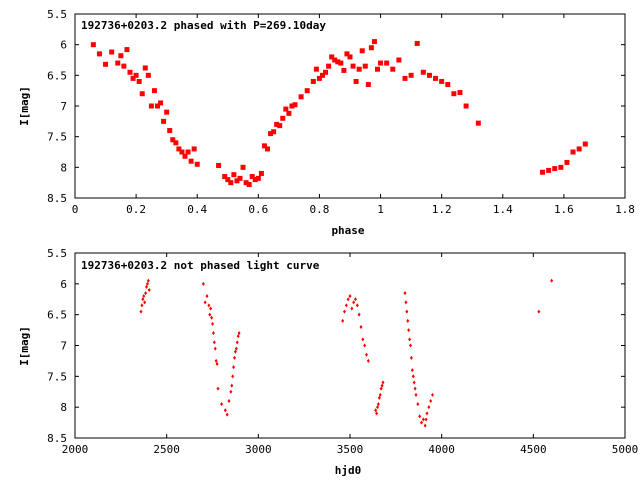 This screenshot has height=480, width=640. I want to click on chart-title: 192736+0203.2 not phased light curve, so click(200, 265).